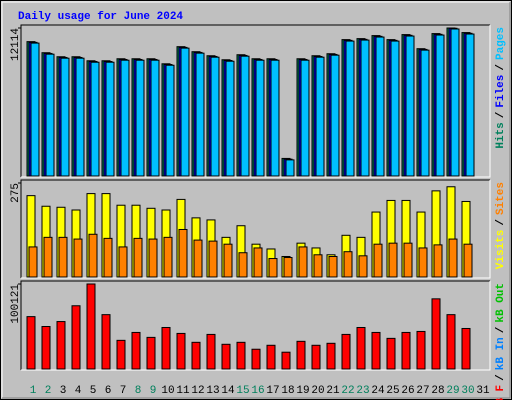 This screenshot has height=400, width=512. I want to click on y-tick-label: 275, so click(16, 193).